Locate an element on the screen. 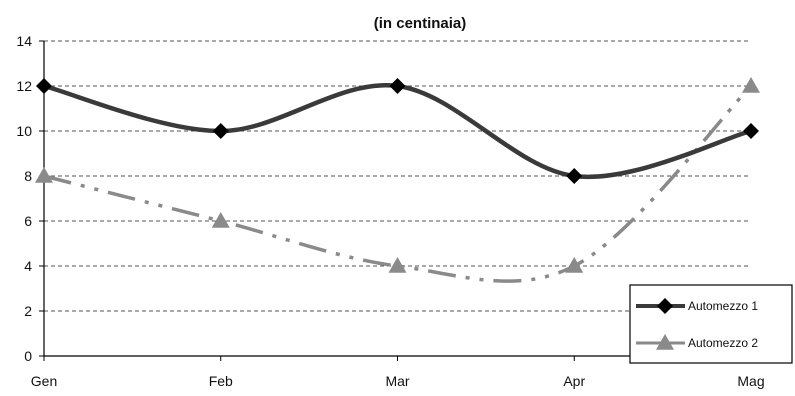  x-tick-label: Feb is located at coordinates (221, 381).